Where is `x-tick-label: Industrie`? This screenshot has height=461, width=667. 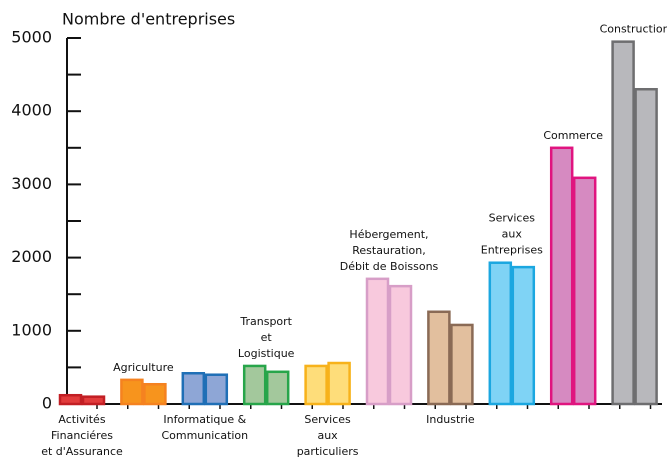 x-tick-label: Industrie is located at coordinates (450, 419).